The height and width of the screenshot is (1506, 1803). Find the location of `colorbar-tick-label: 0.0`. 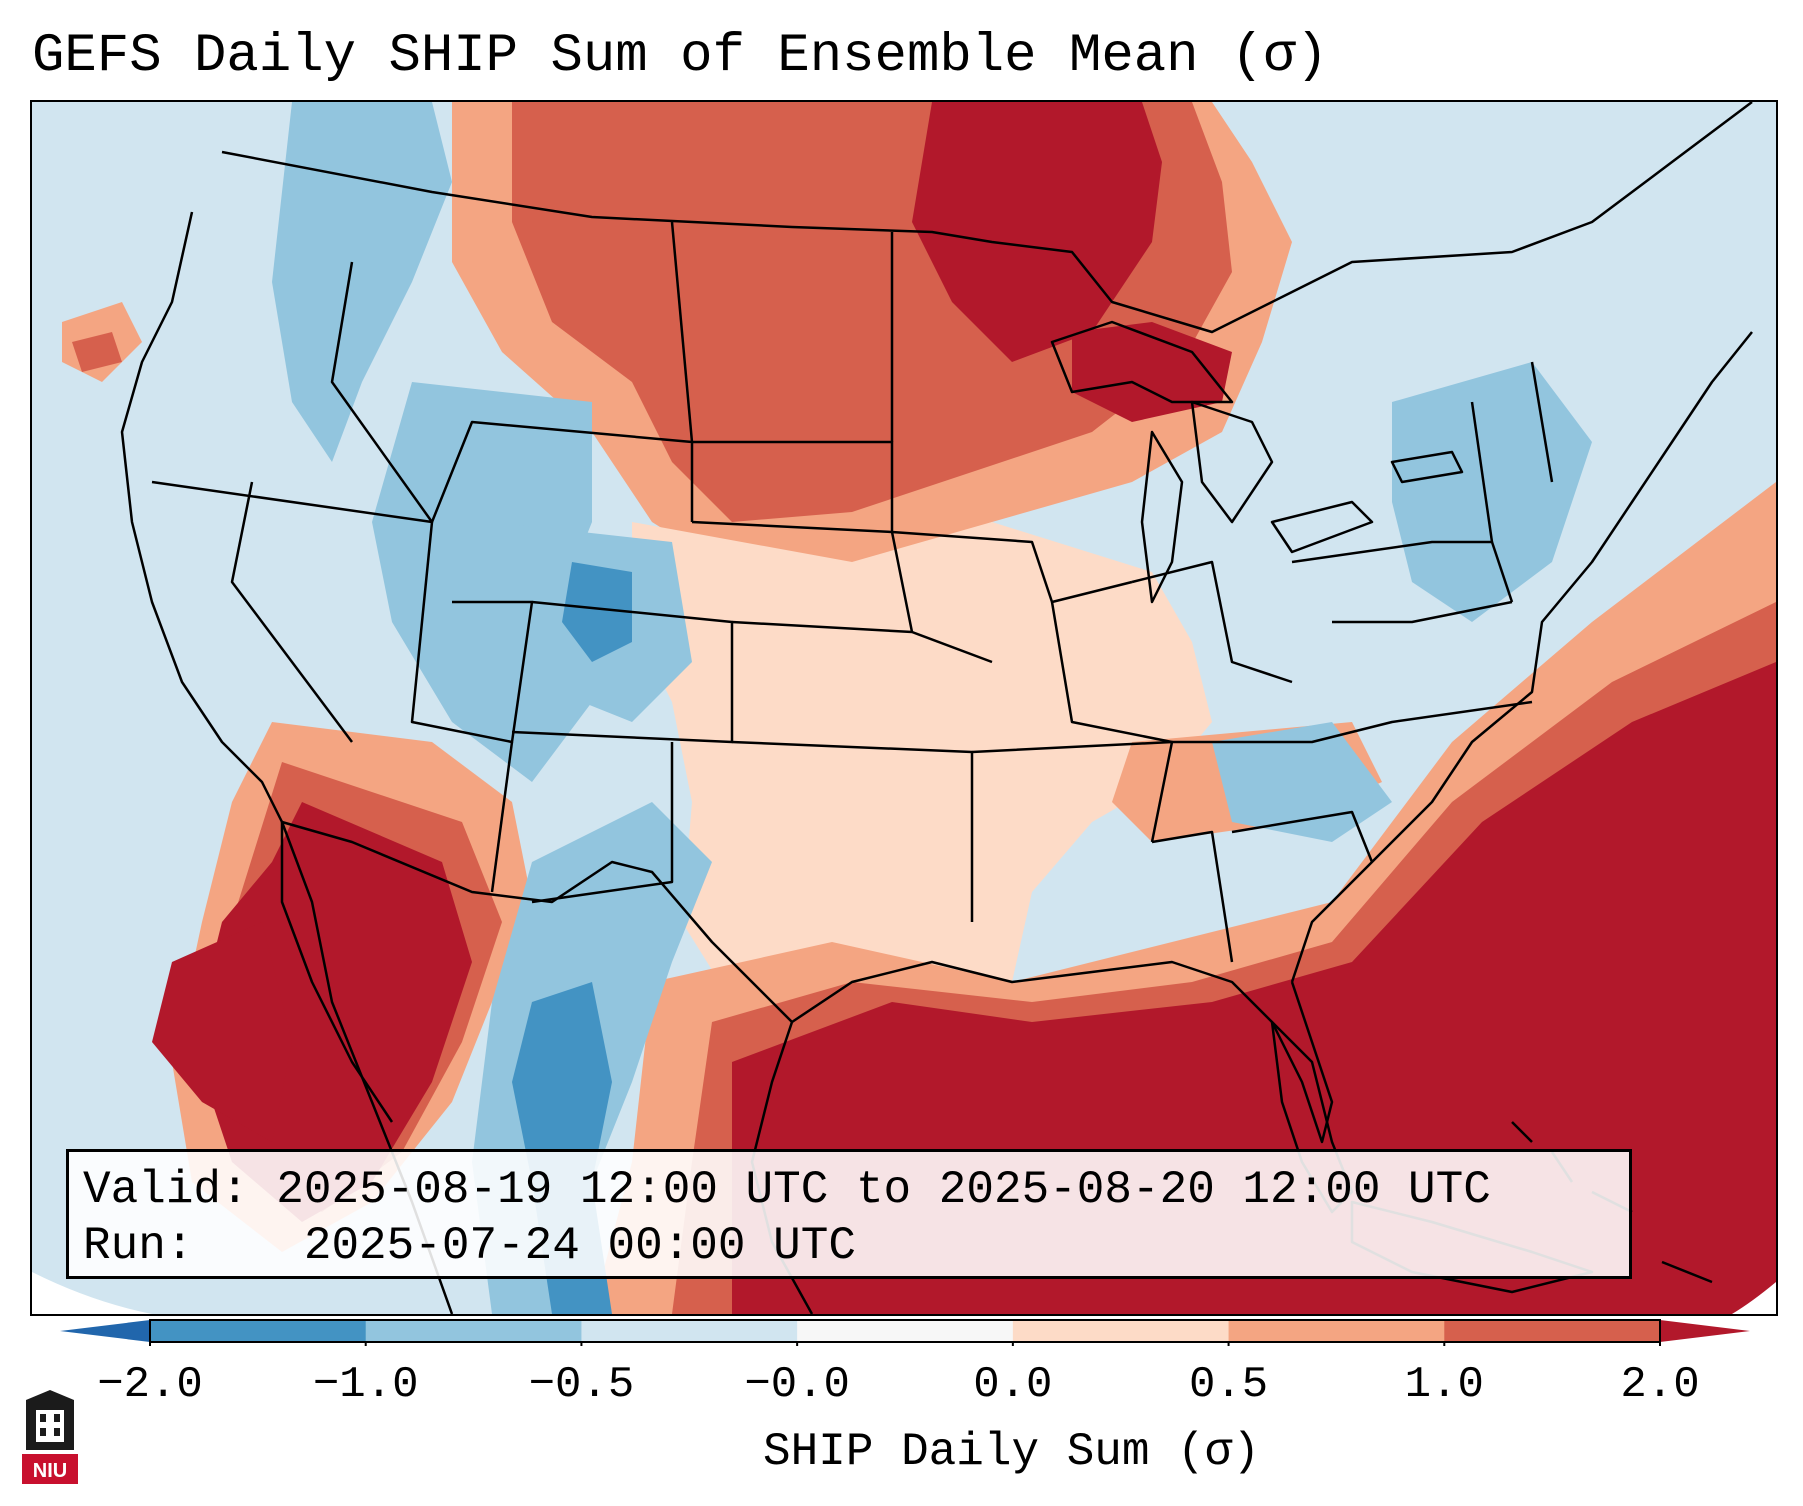

colorbar-tick-label: 0.0 is located at coordinates (1013, 1385).